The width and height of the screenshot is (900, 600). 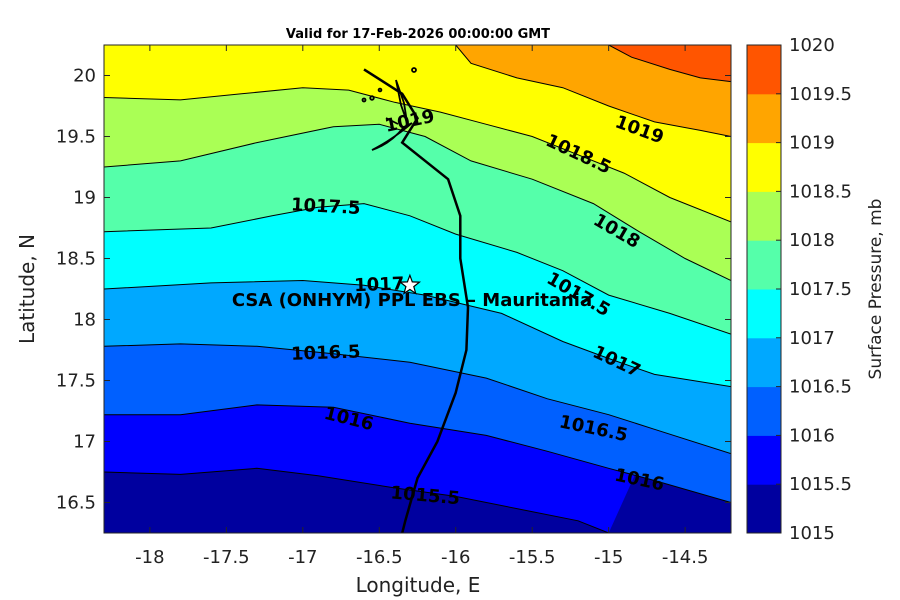 I want to click on site-star-icon, so click(x=410, y=284).